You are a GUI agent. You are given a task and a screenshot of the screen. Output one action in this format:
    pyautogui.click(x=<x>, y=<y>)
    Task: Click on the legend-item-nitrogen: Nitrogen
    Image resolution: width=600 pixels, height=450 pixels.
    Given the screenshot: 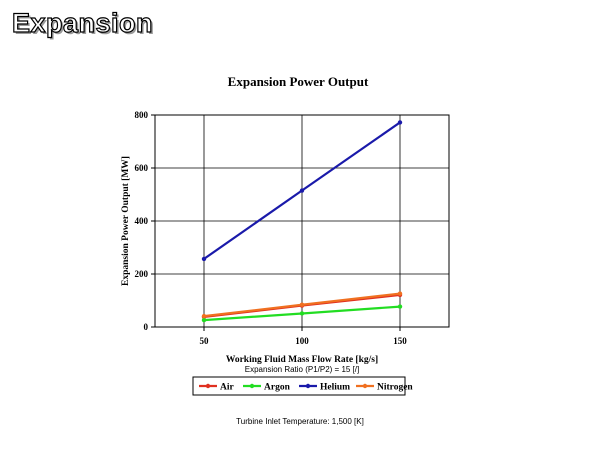 What is the action you would take?
    pyautogui.click(x=384, y=388)
    